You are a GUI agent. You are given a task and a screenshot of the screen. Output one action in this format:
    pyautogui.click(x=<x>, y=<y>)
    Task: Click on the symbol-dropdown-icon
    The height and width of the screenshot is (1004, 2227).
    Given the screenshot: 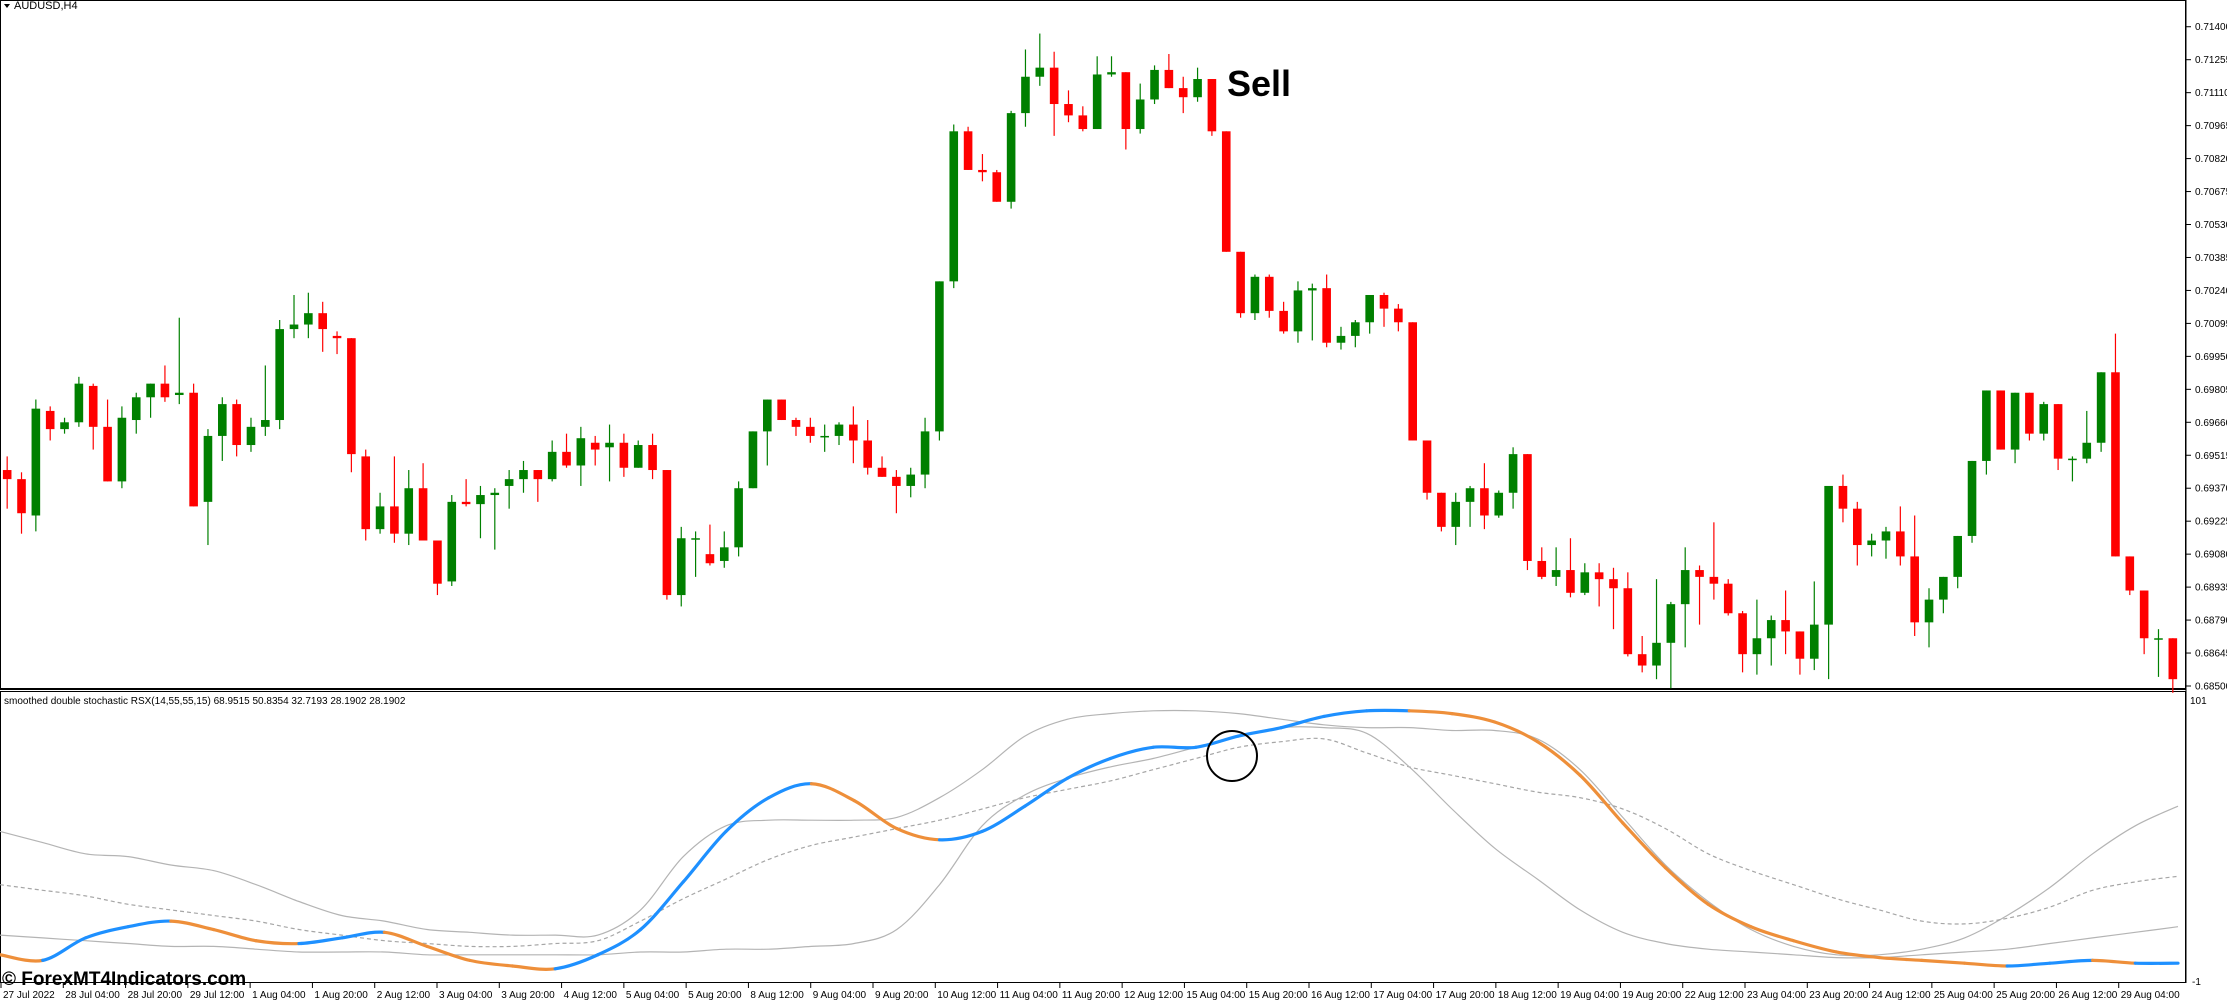 What is the action you would take?
    pyautogui.click(x=7, y=6)
    